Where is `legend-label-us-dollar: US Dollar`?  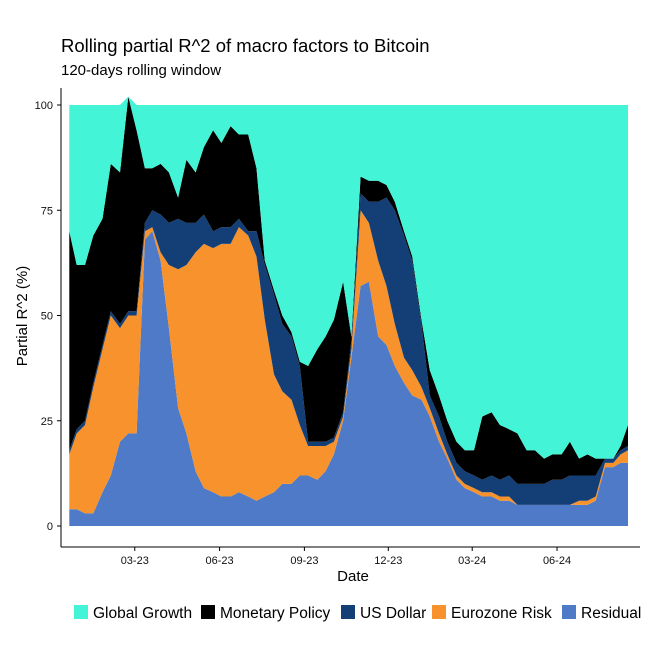
legend-label-us-dollar: US Dollar is located at coordinates (393, 613).